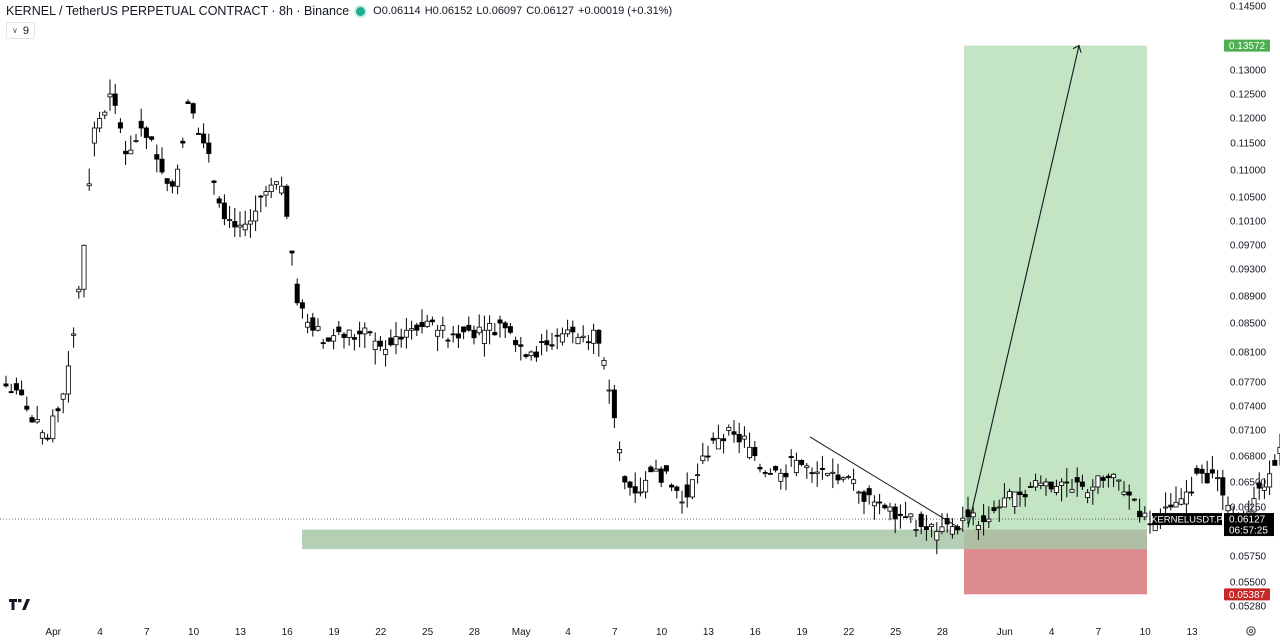  Describe the element at coordinates (1247, 46) in the screenshot. I see `target-price-badge: 0.13572` at that location.